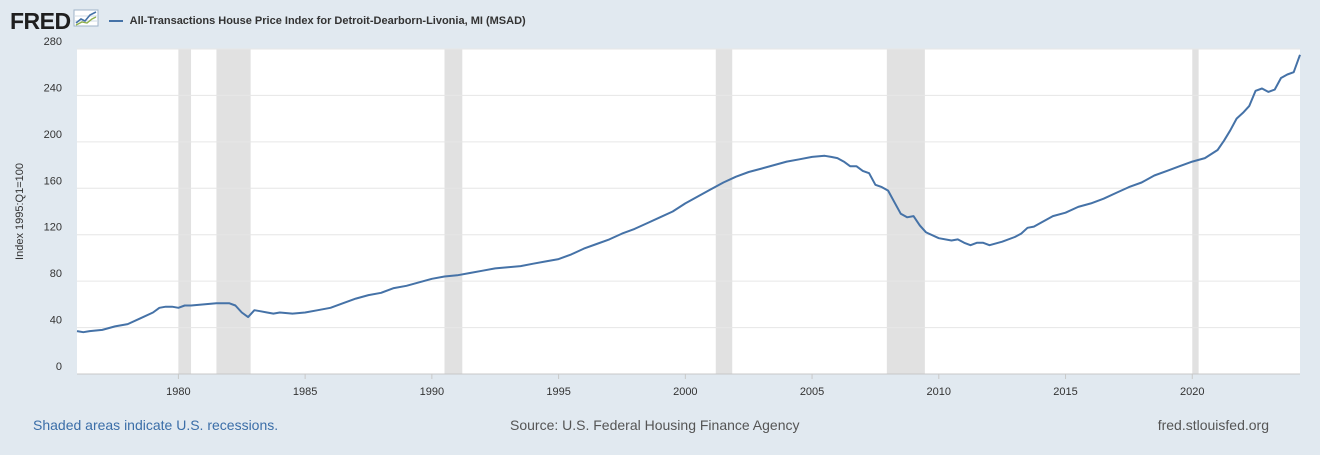 The height and width of the screenshot is (455, 1320). I want to click on y-tick-label: 240, so click(53, 88).